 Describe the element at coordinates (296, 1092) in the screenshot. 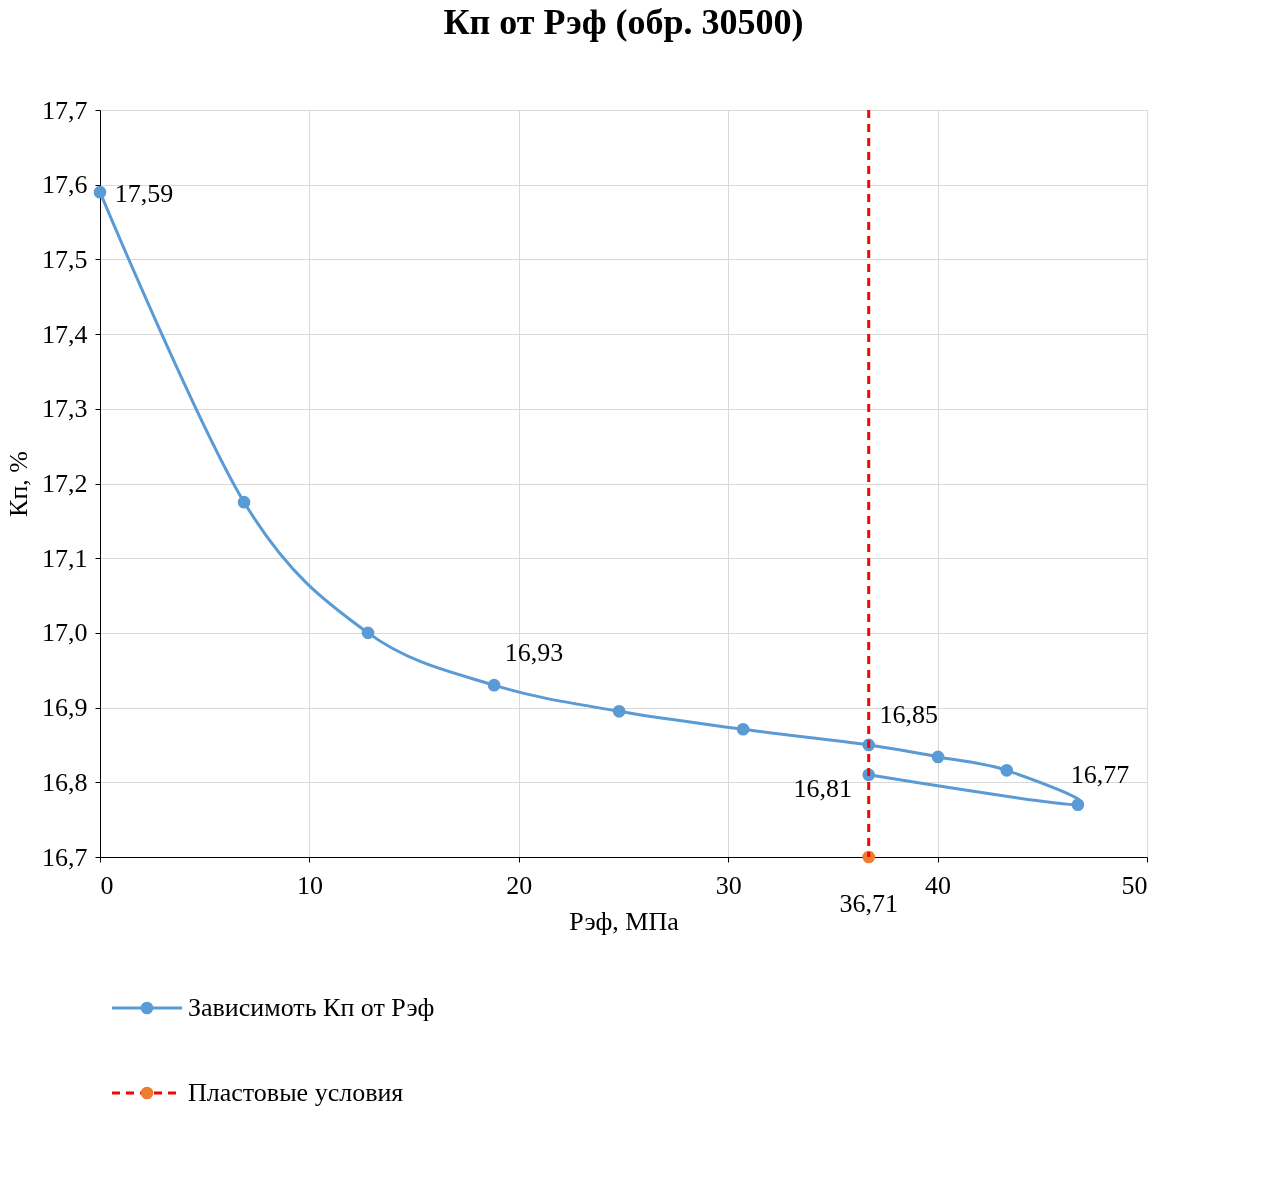

I see `legend-label: Пластовые условия` at that location.